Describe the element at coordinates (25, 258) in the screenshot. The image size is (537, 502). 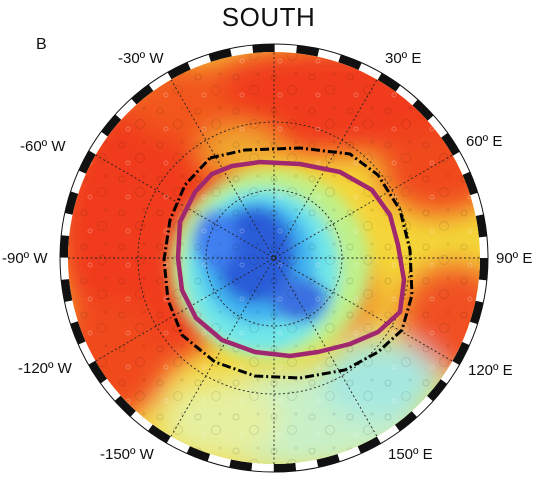
I see `lon-label-minus90: -90º W` at that location.